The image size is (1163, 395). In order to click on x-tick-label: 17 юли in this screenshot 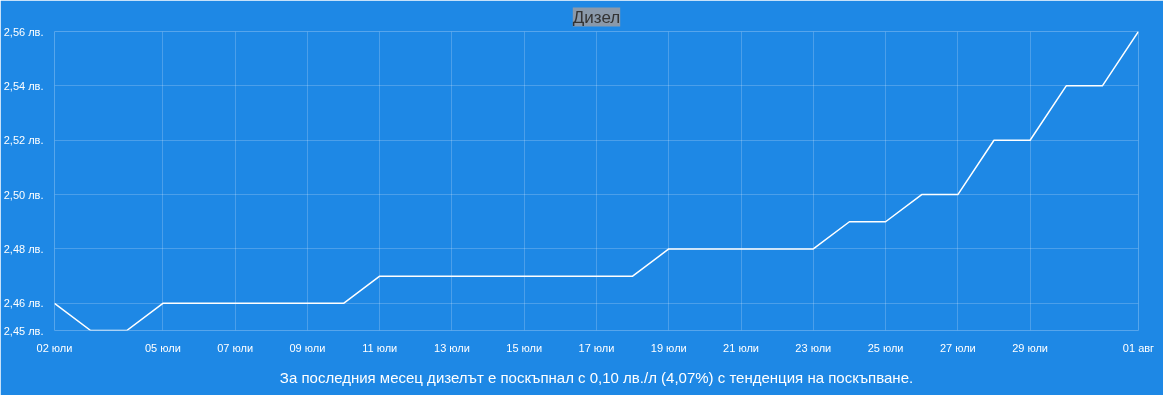, I will do `click(596, 347)`.